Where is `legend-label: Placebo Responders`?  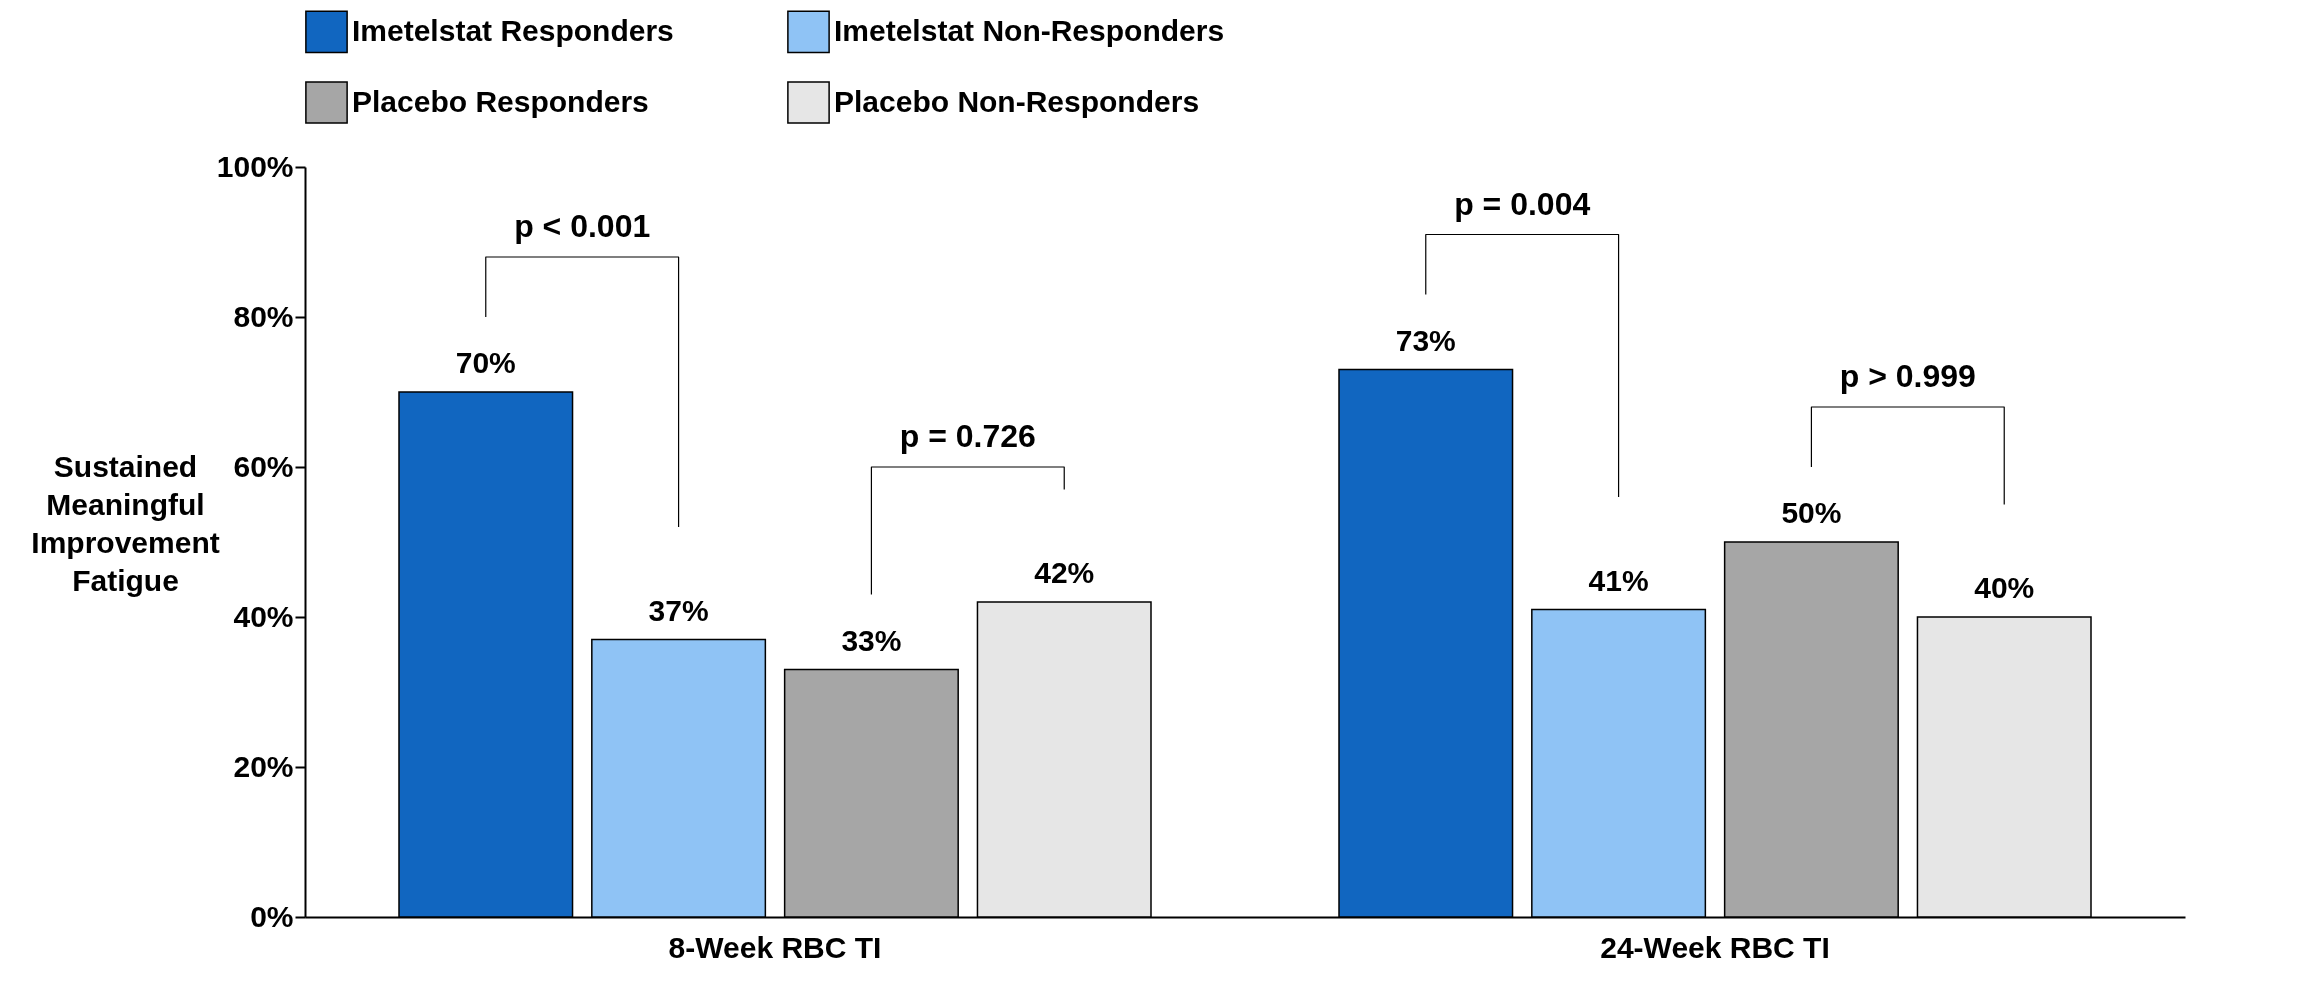
legend-label: Placebo Responders is located at coordinates (500, 101).